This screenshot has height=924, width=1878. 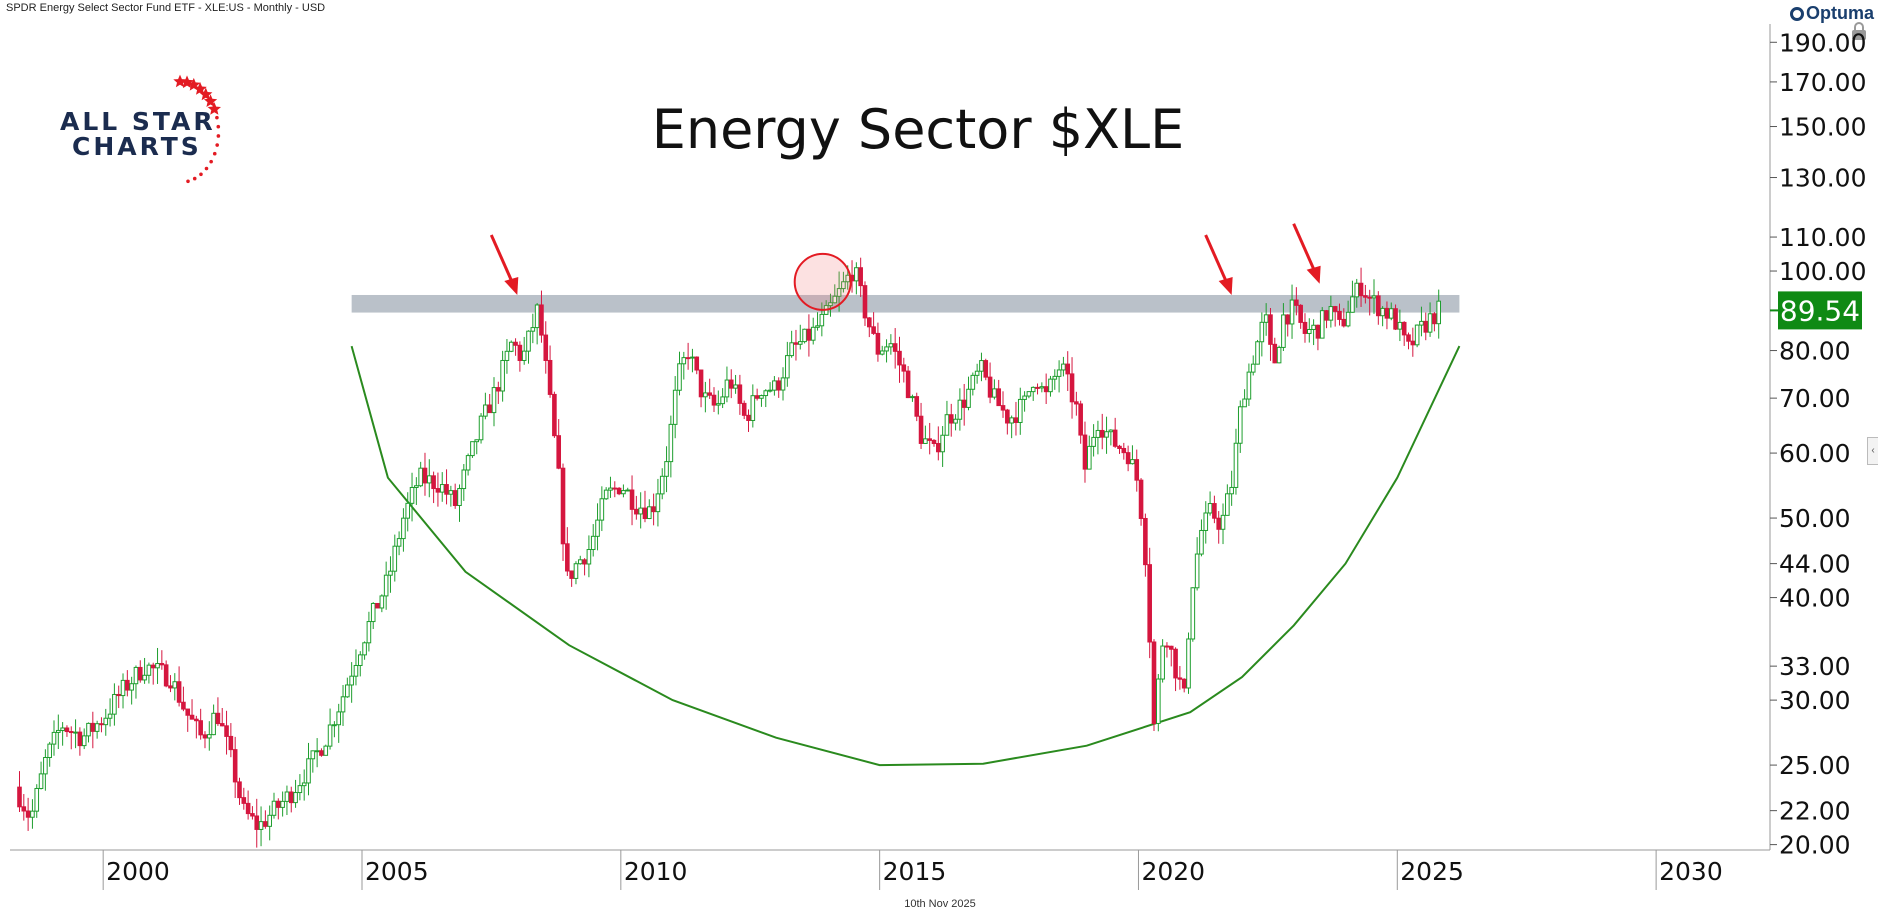 I want to click on allstarcharts-logo: ALL STAR CHARTS, so click(x=140, y=129).